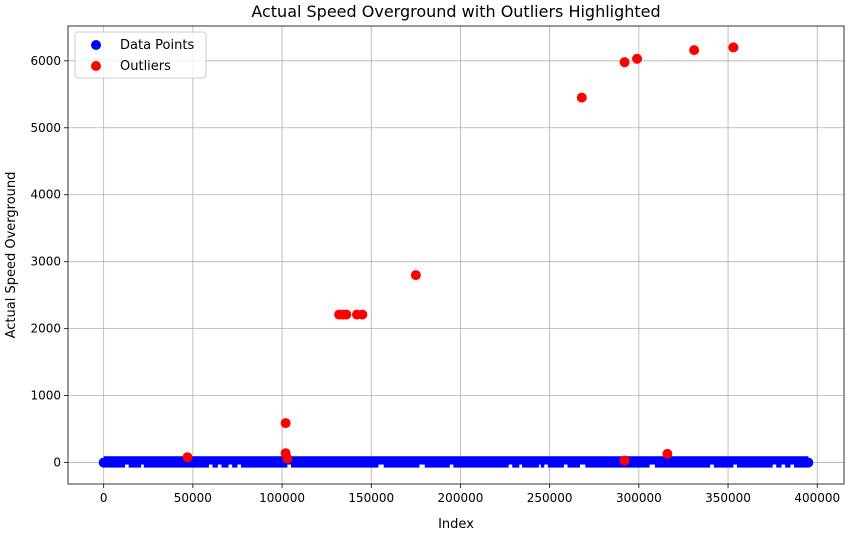 Image resolution: width=860 pixels, height=540 pixels. What do you see at coordinates (45, 61) in the screenshot?
I see `y-tick-label: 6000` at bounding box center [45, 61].